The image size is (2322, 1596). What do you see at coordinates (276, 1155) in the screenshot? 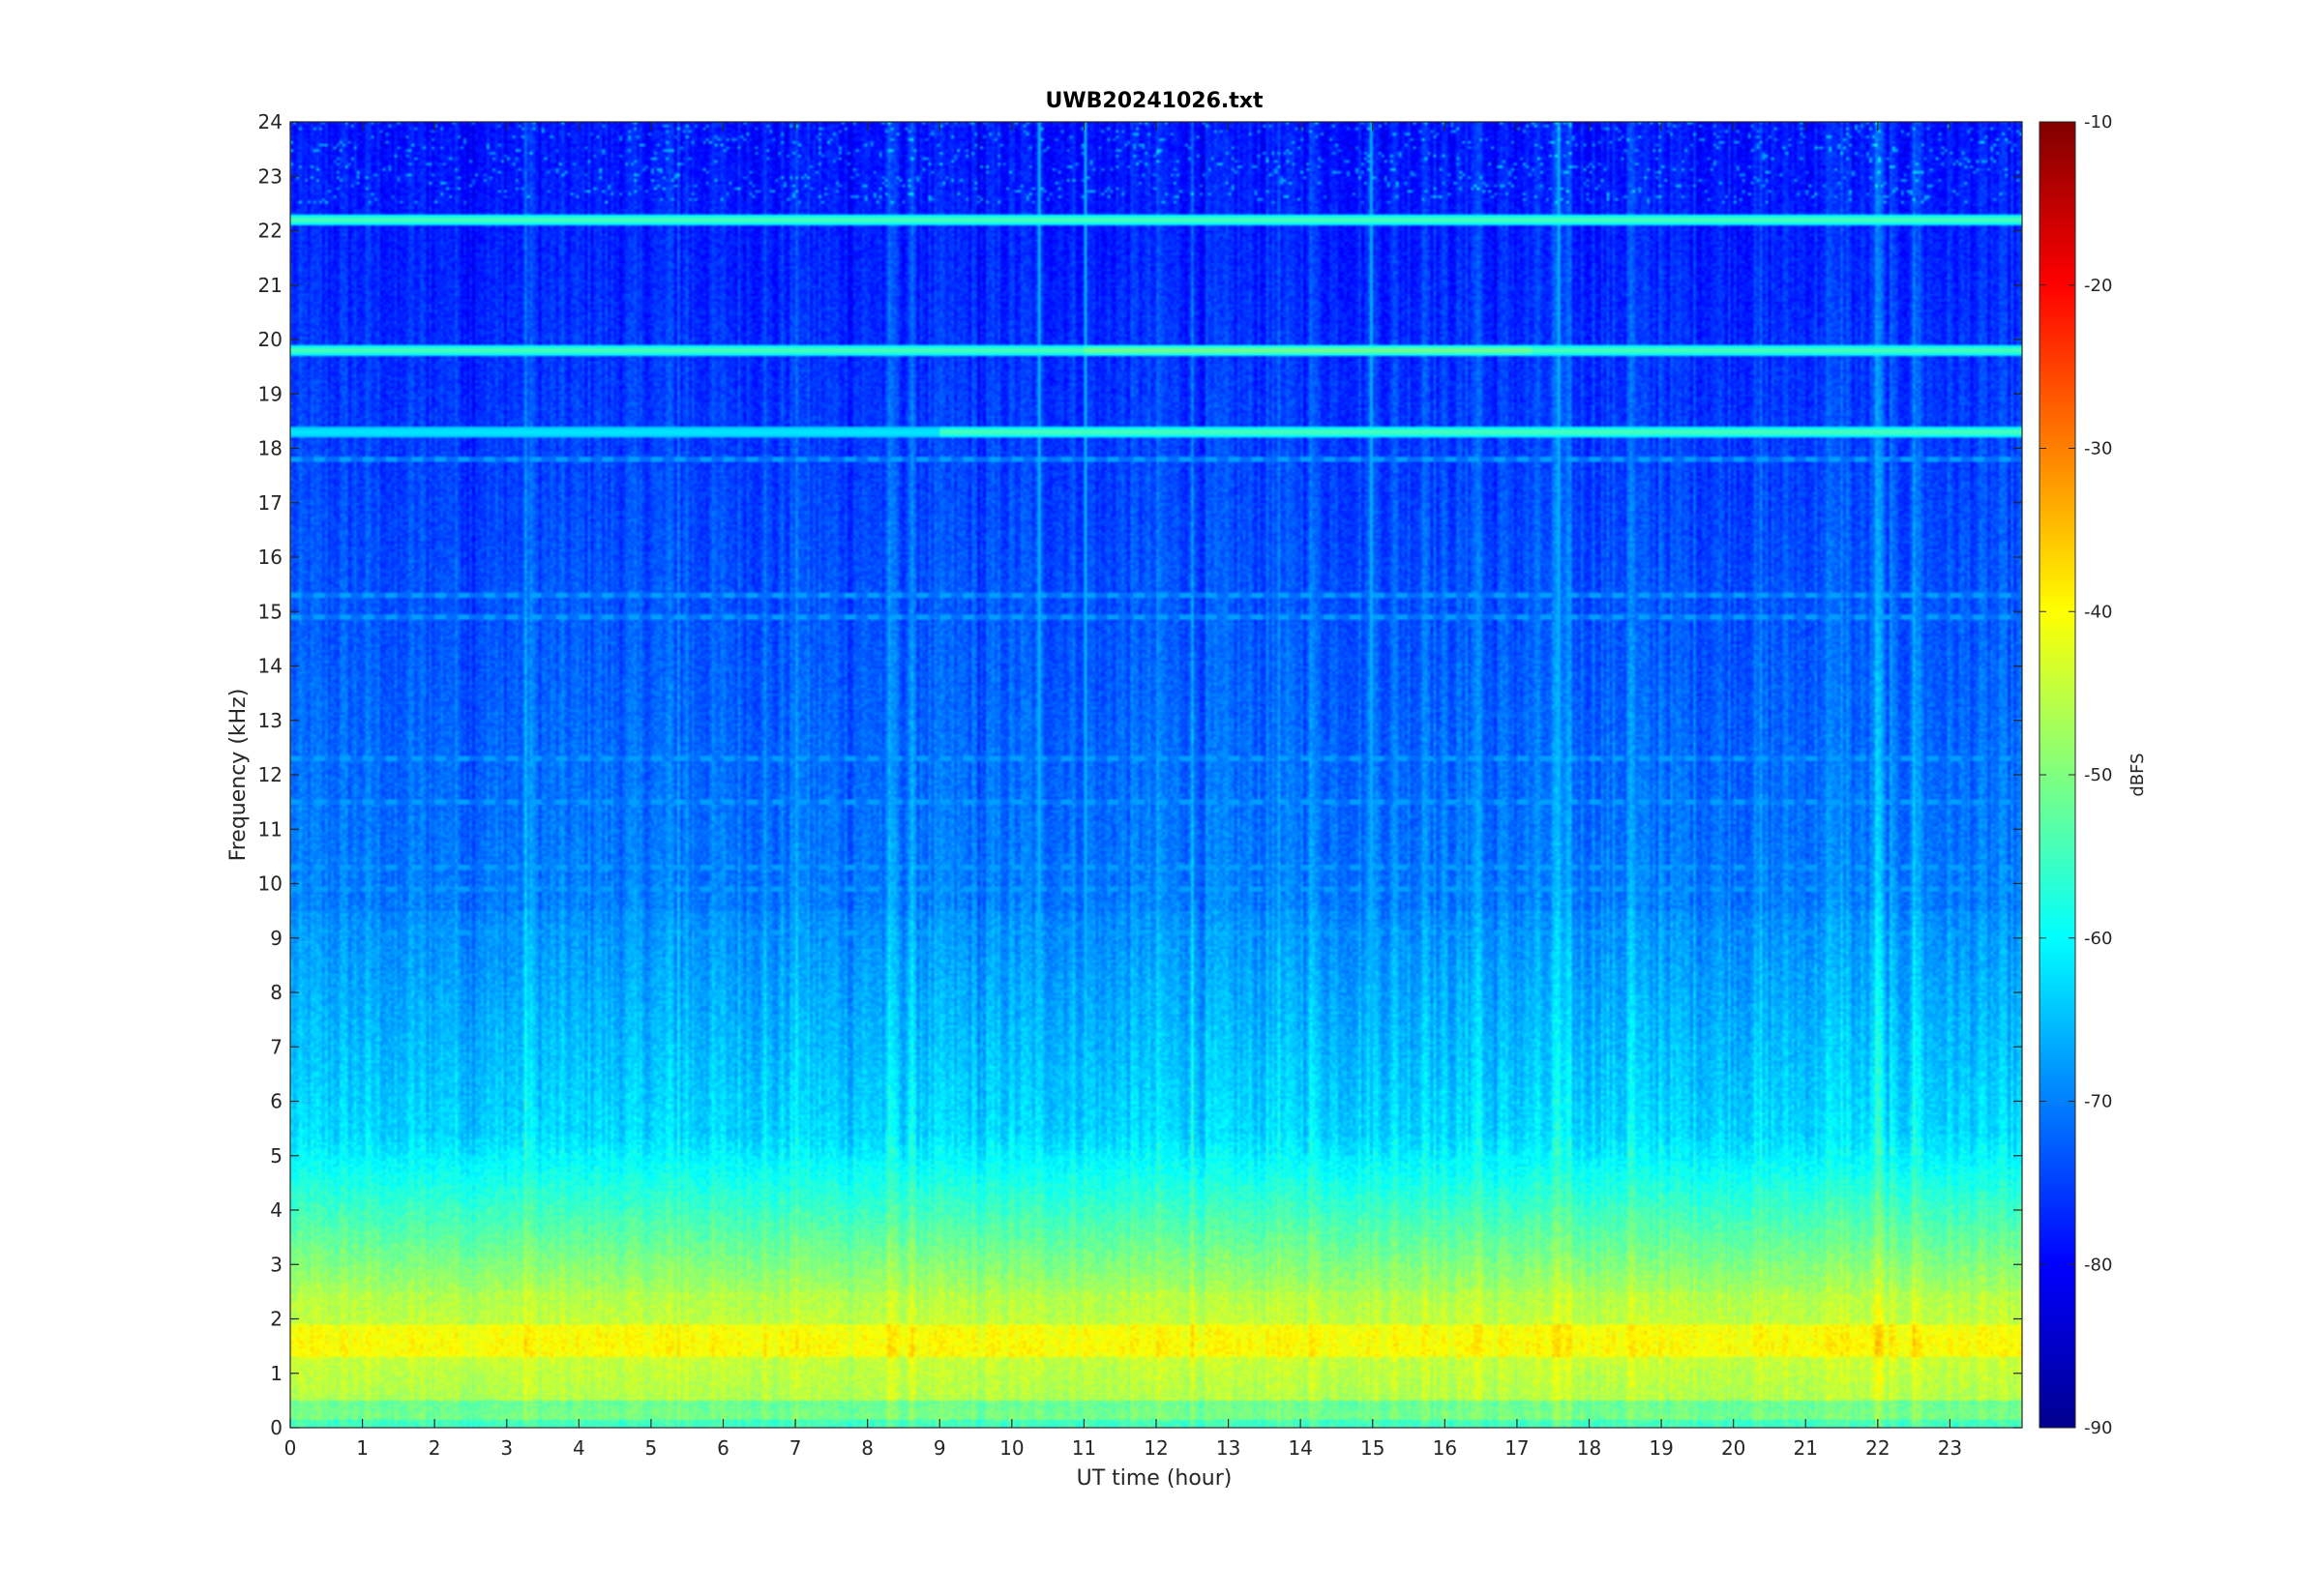
I see `y-tick-label: 5` at bounding box center [276, 1155].